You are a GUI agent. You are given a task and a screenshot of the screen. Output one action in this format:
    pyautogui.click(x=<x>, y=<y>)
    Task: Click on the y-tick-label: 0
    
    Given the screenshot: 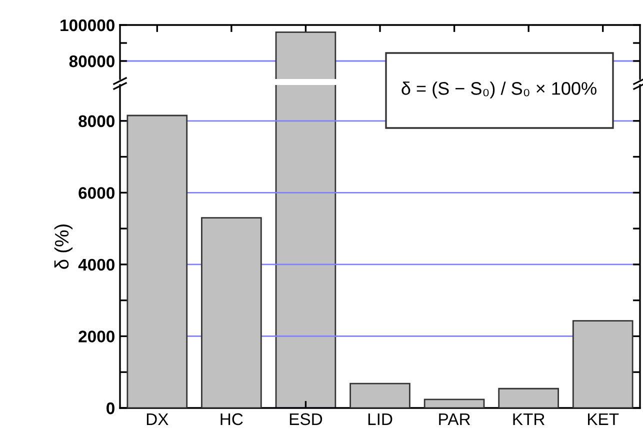 What is the action you would take?
    pyautogui.click(x=110, y=408)
    